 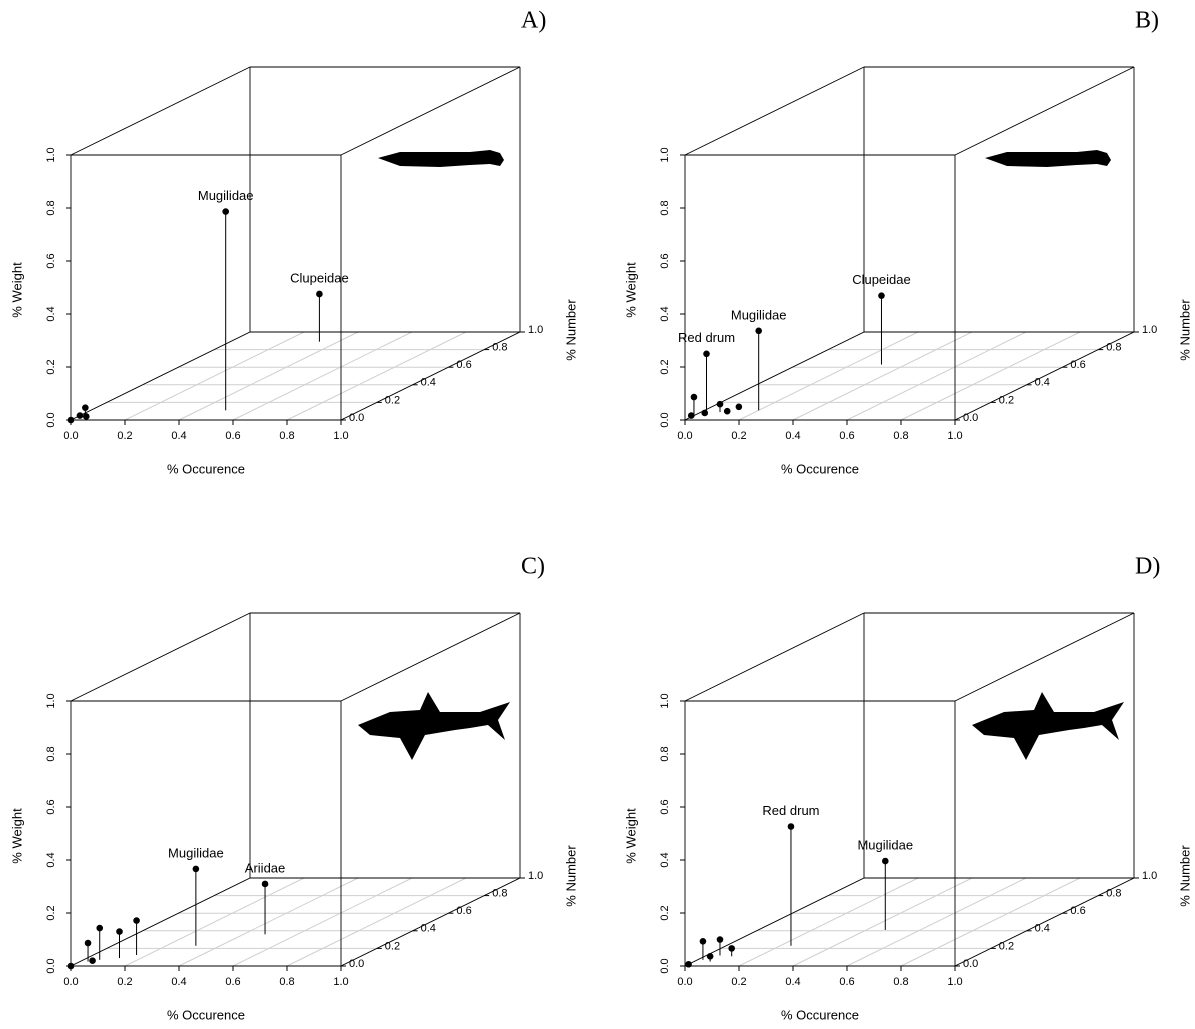 I want to click on shark-silhouette, so click(x=1048, y=726).